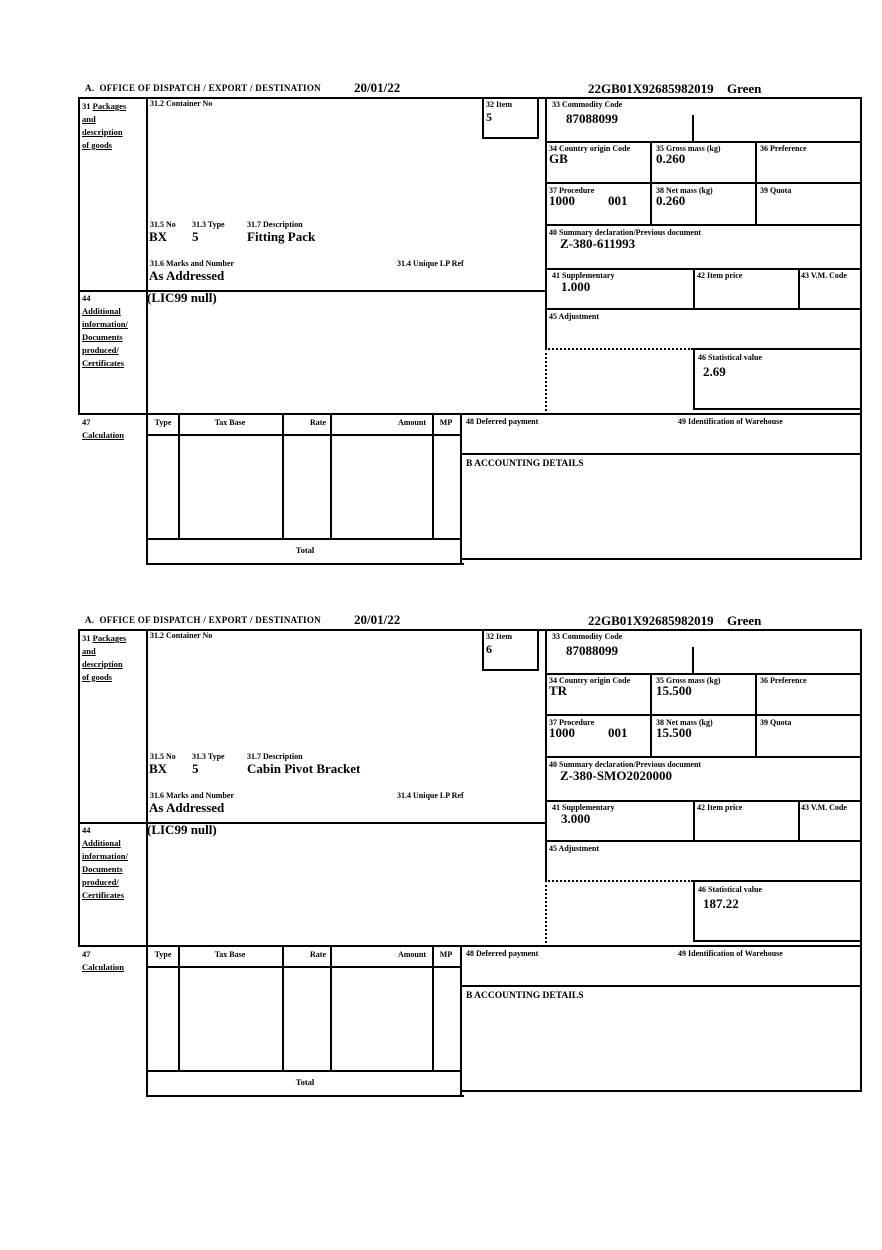 The width and height of the screenshot is (882, 1250). I want to click on preference-label: 36 Preference, so click(783, 148).